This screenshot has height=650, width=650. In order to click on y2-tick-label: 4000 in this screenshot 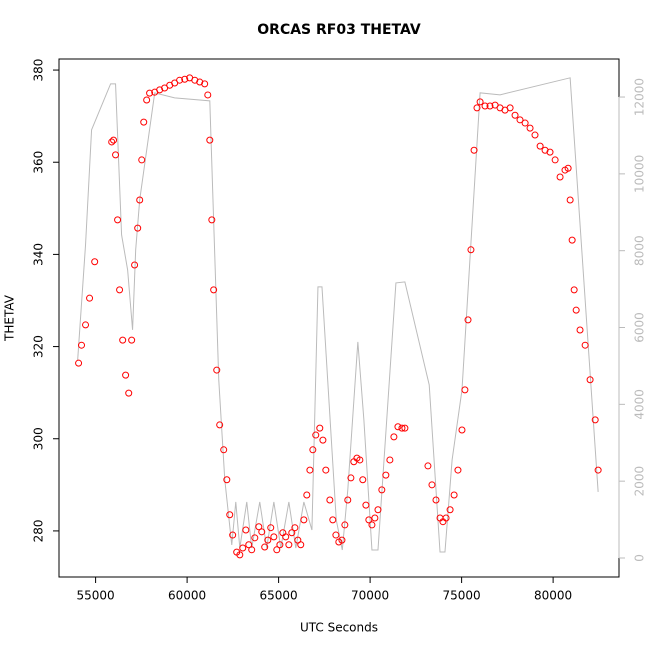, I will do `click(640, 404)`.